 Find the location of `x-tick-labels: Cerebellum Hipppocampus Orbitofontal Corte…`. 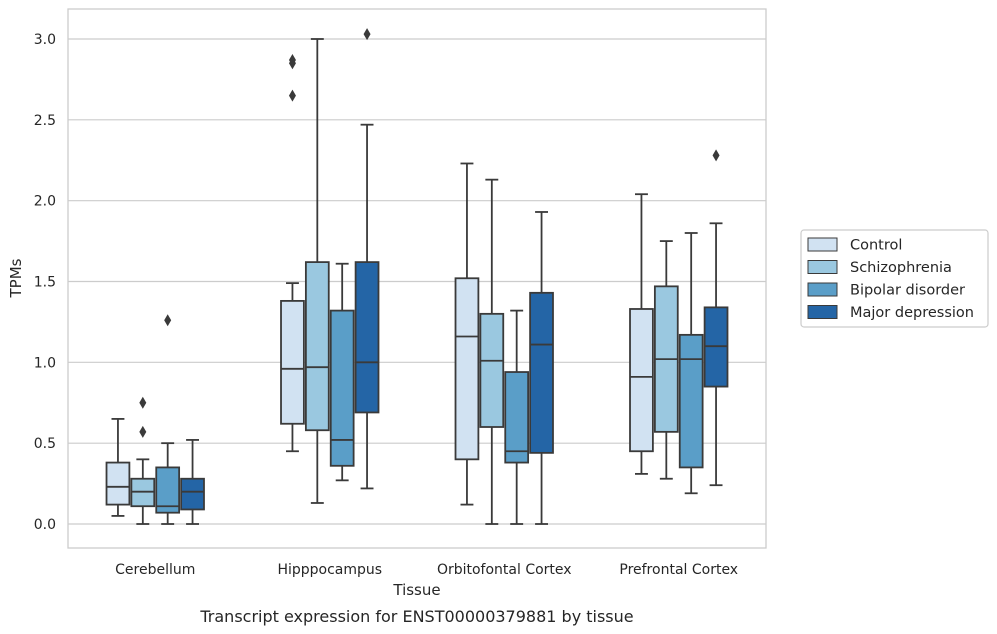

x-tick-labels: Cerebellum Hipppocampus Orbitofontal Corte… is located at coordinates (426, 570).